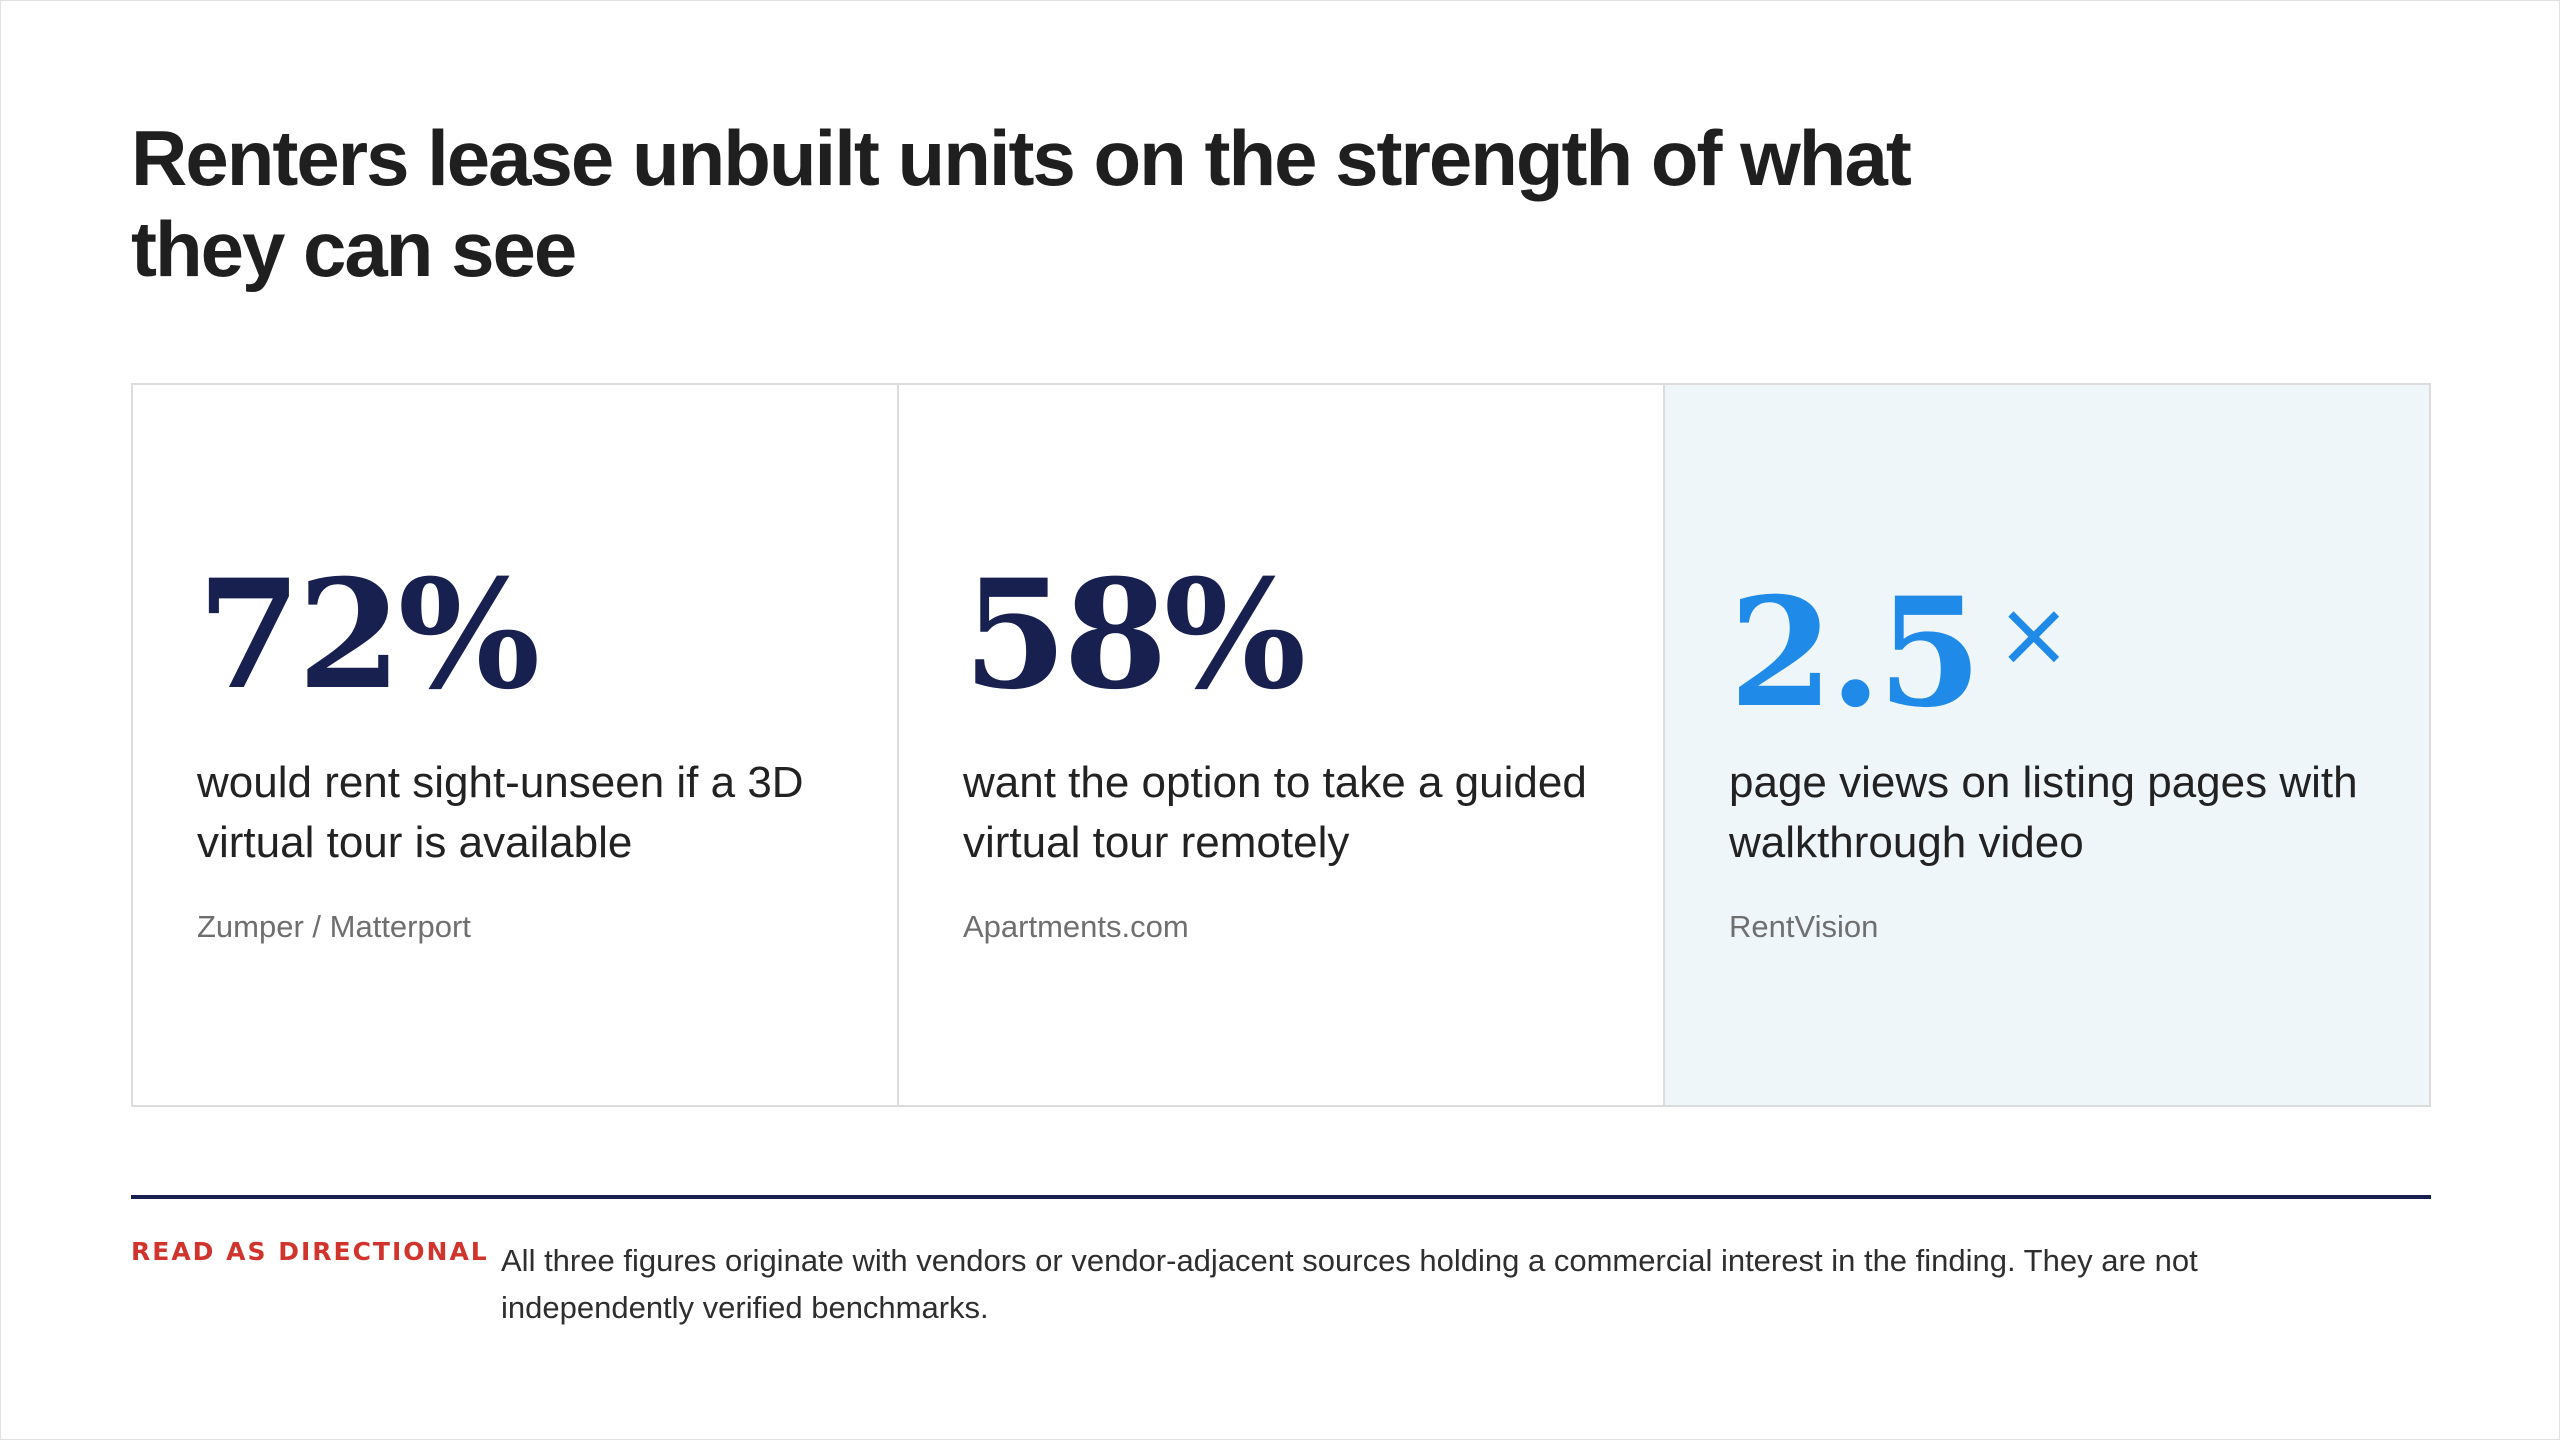 The width and height of the screenshot is (2560, 1440). What do you see at coordinates (310, 1251) in the screenshot?
I see `note-label: READ AS DIRECTIONAL` at bounding box center [310, 1251].